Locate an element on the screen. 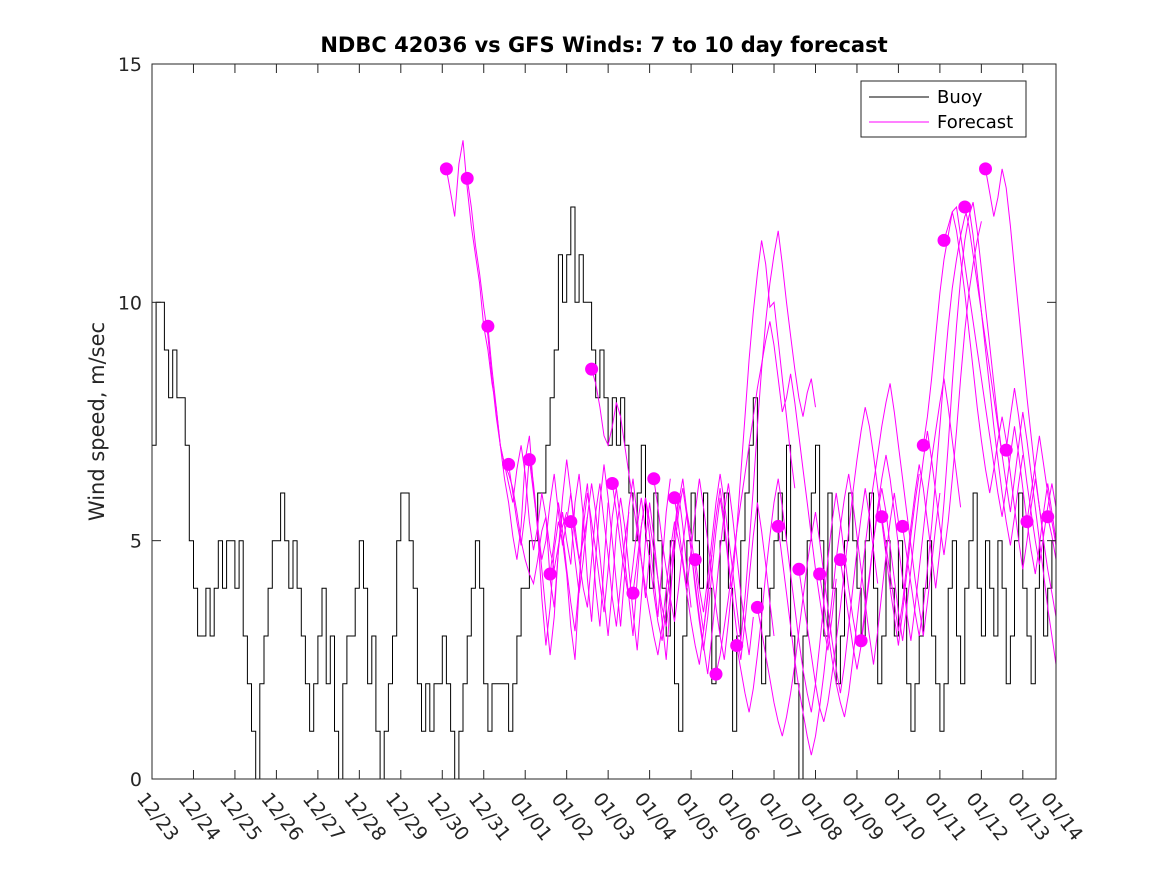 The width and height of the screenshot is (1167, 875). y-axis-label: Wind speed, m/sec is located at coordinates (97, 421).